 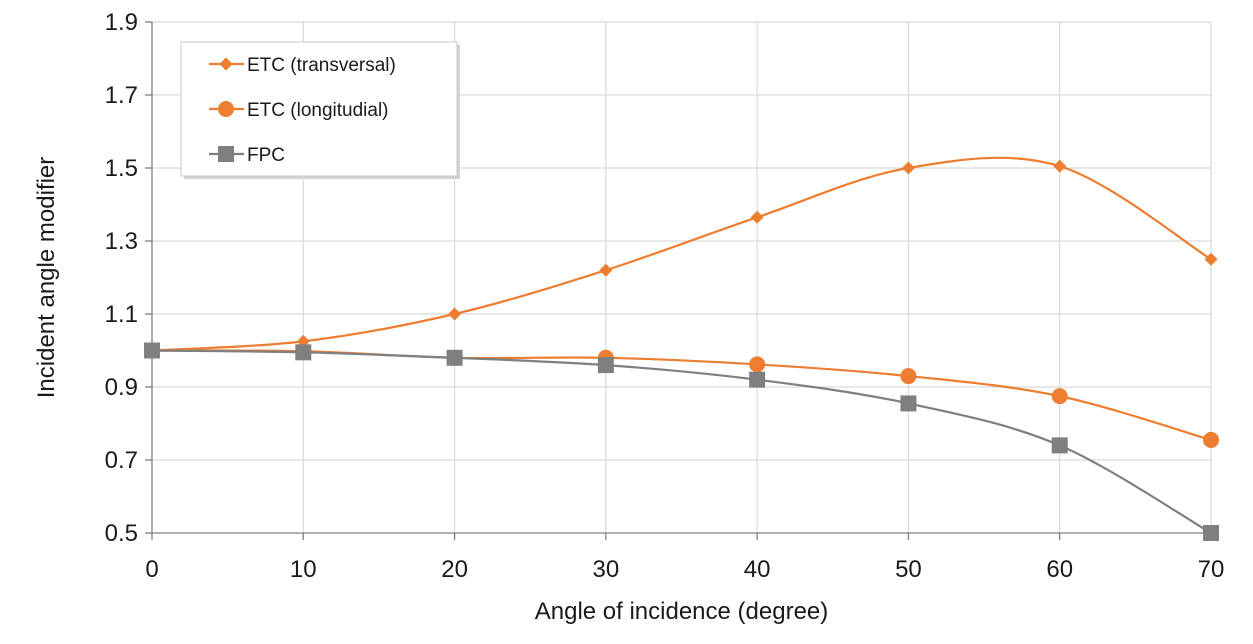 What do you see at coordinates (121, 241) in the screenshot?
I see `y-tick-label: 1.3` at bounding box center [121, 241].